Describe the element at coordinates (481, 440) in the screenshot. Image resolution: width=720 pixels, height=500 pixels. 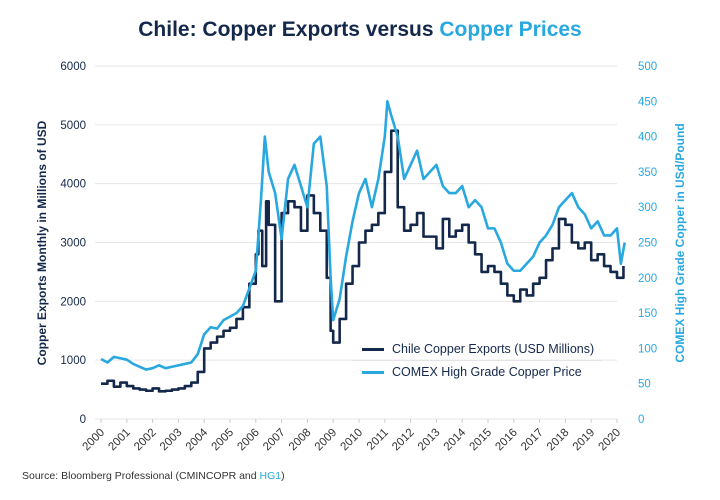
I see `x-tick-label: 2015` at that location.